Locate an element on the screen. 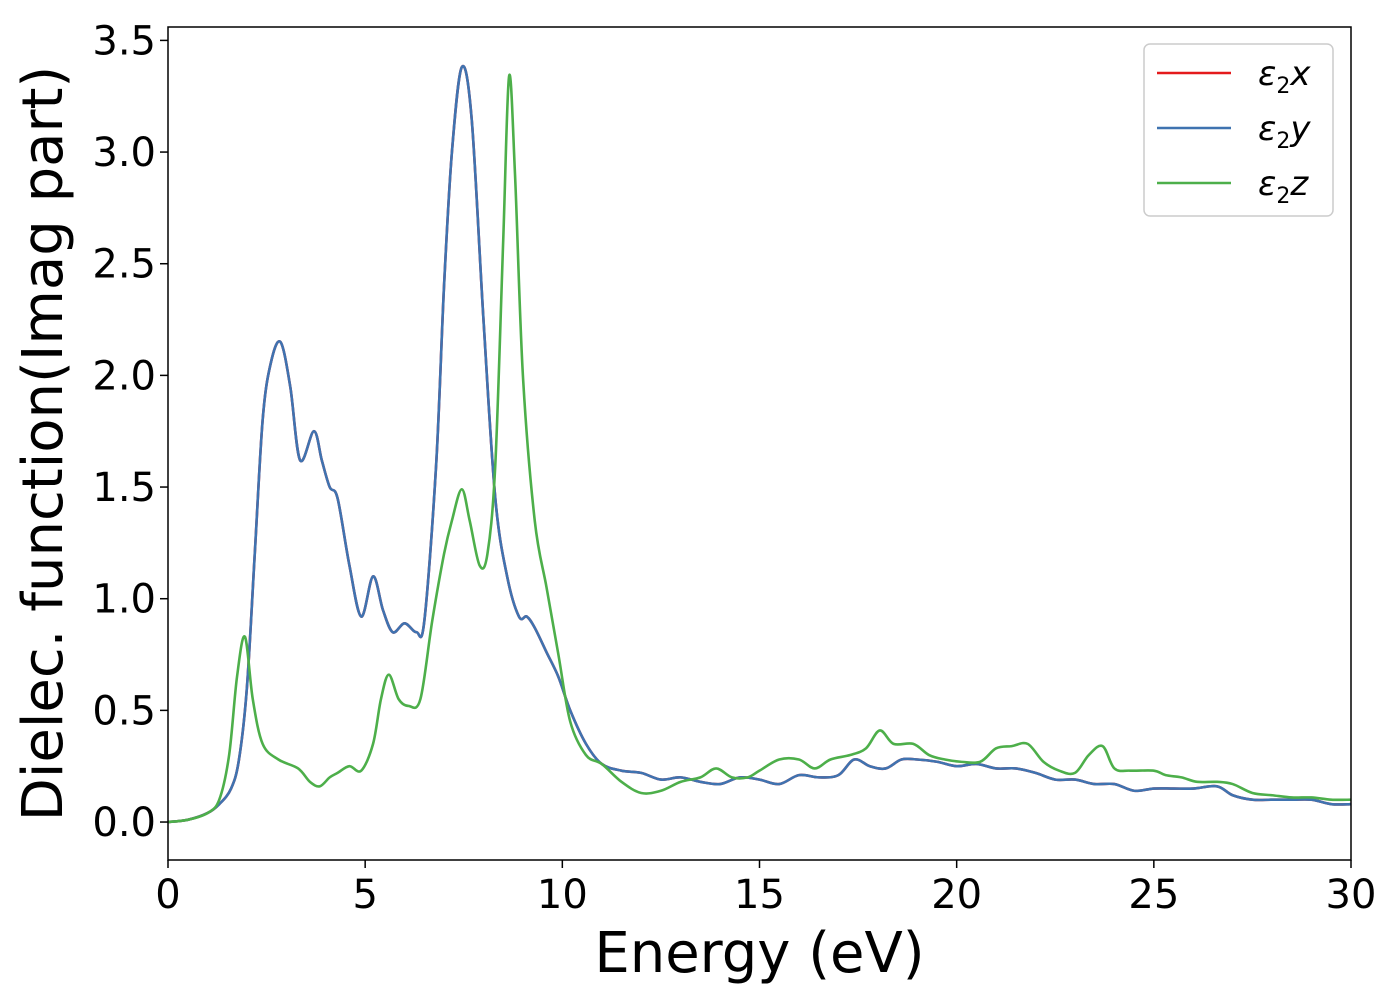 This screenshot has width=1400, height=1000. legend-item-x: ε2x is located at coordinates (1234, 76).